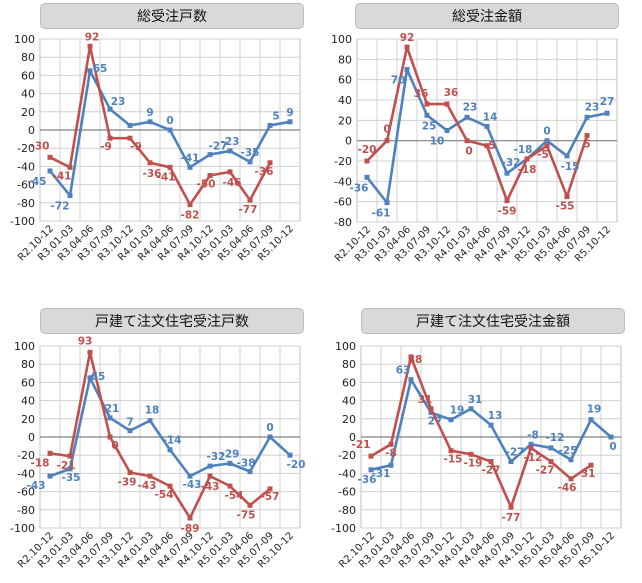  Describe the element at coordinates (246, 464) in the screenshot. I see `data-label: -38` at that location.